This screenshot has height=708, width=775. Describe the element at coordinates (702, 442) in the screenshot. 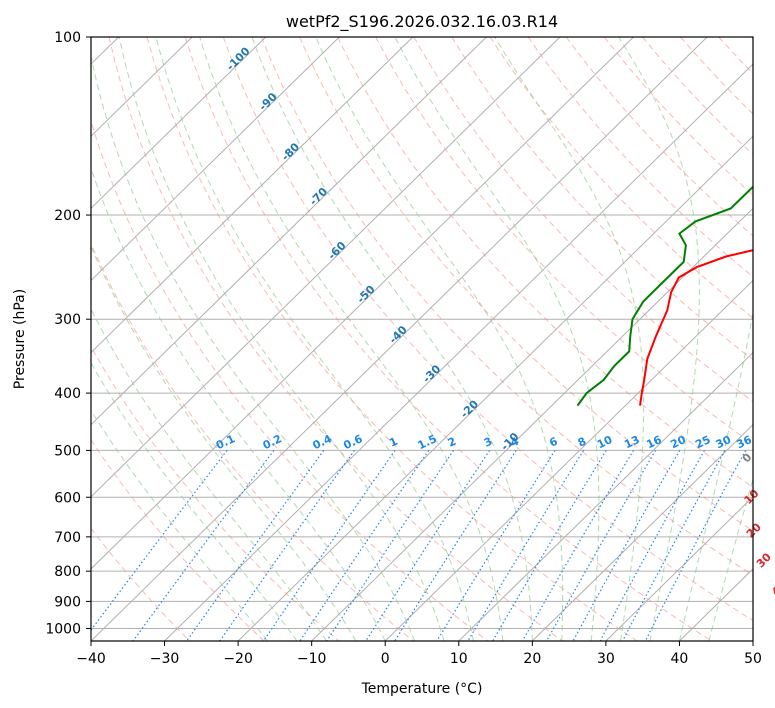

I see `mixing-ratio-label: 25` at that location.